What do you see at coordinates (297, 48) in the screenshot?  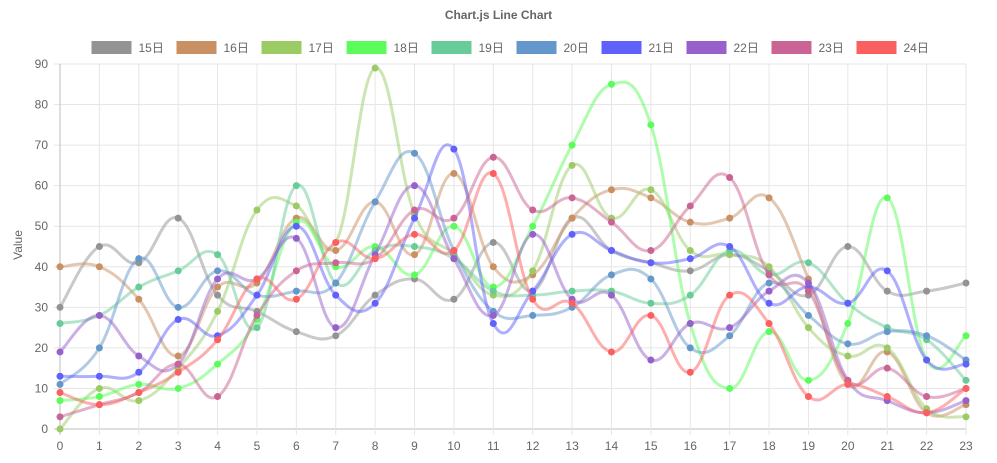 I see `legend-item: 17日` at bounding box center [297, 48].